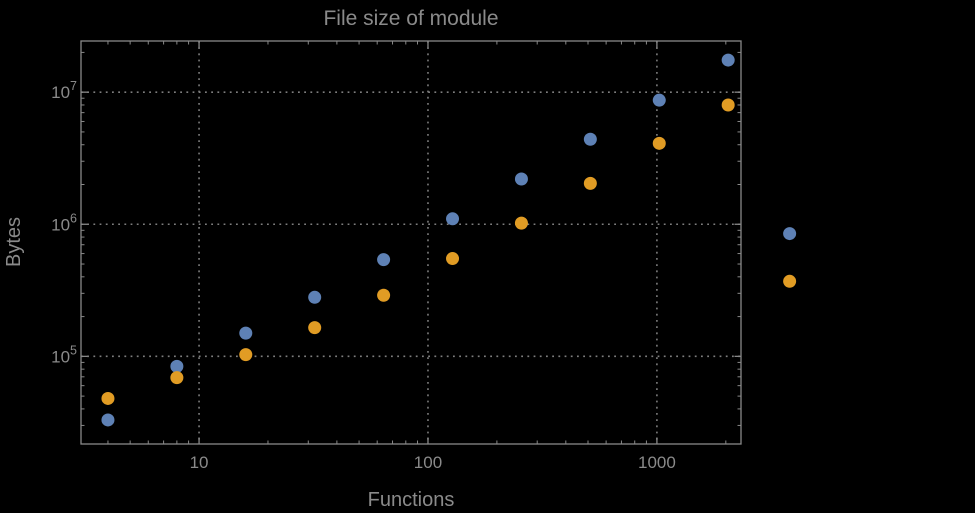  What do you see at coordinates (64, 222) in the screenshot?
I see `y-tick-label: 10⁶` at bounding box center [64, 222].